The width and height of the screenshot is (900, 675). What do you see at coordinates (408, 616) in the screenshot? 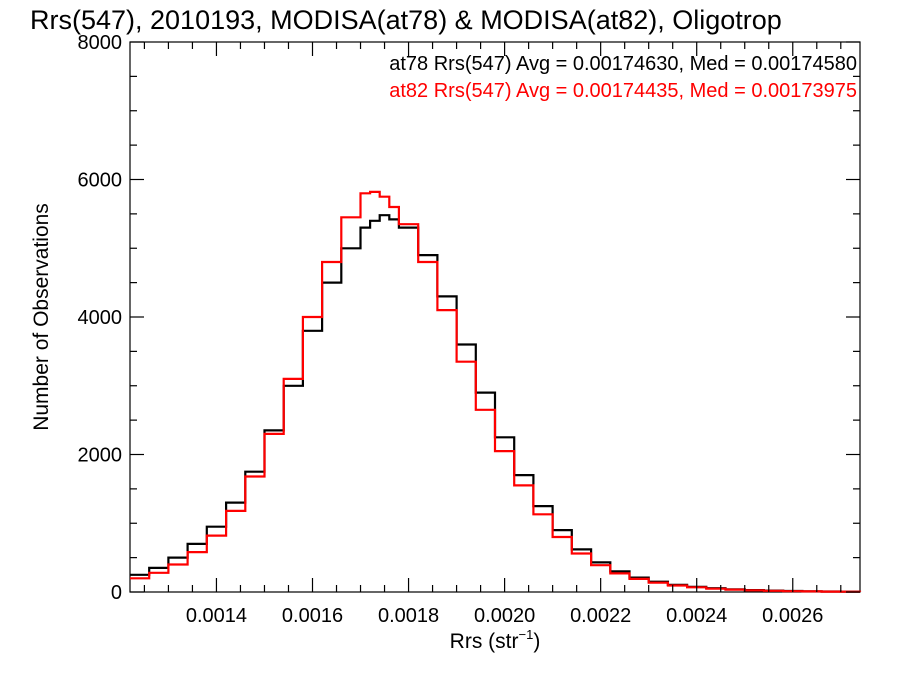
I see `x-tick-label: 0.0018` at bounding box center [408, 616].